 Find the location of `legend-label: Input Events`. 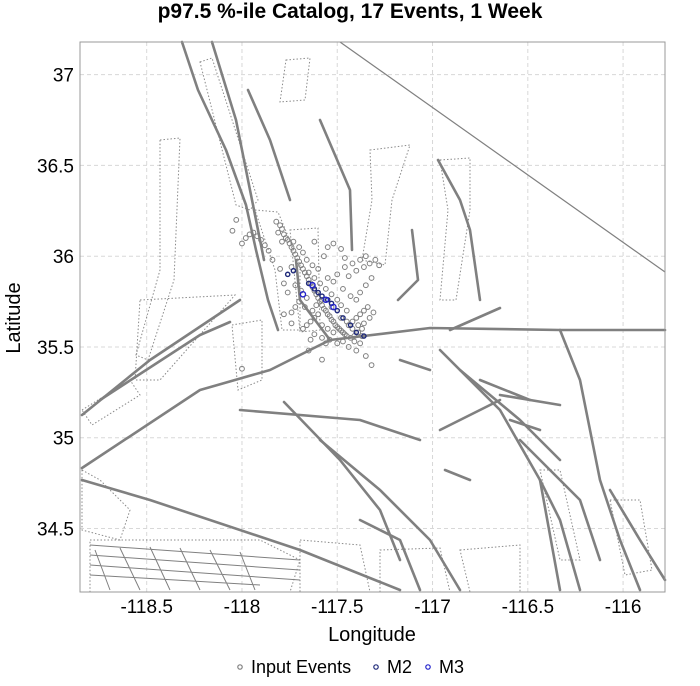

legend-label: Input Events is located at coordinates (301, 667).